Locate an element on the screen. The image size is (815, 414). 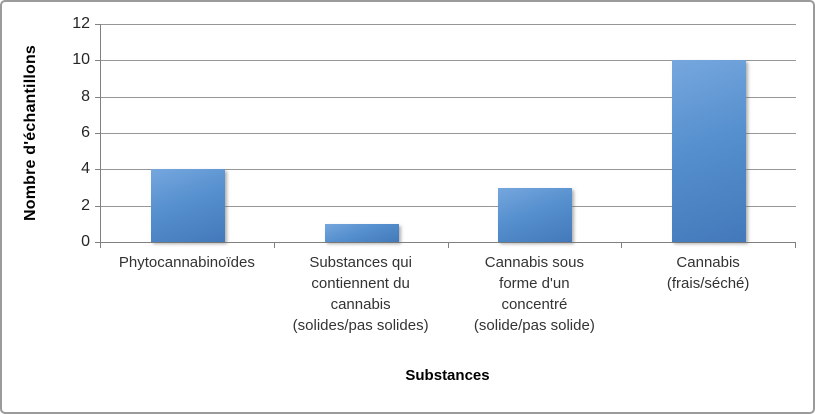
category-label: Cannabis (frais/séché) is located at coordinates (708, 273).